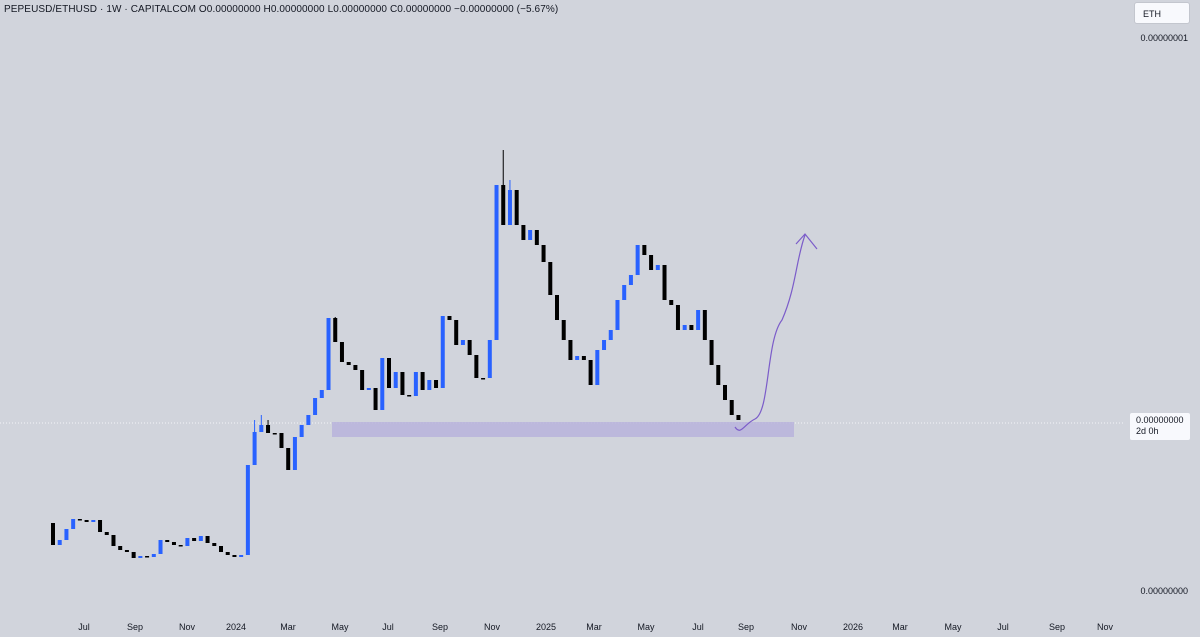  I want to click on legend-low: L0.00000000, so click(357, 9).